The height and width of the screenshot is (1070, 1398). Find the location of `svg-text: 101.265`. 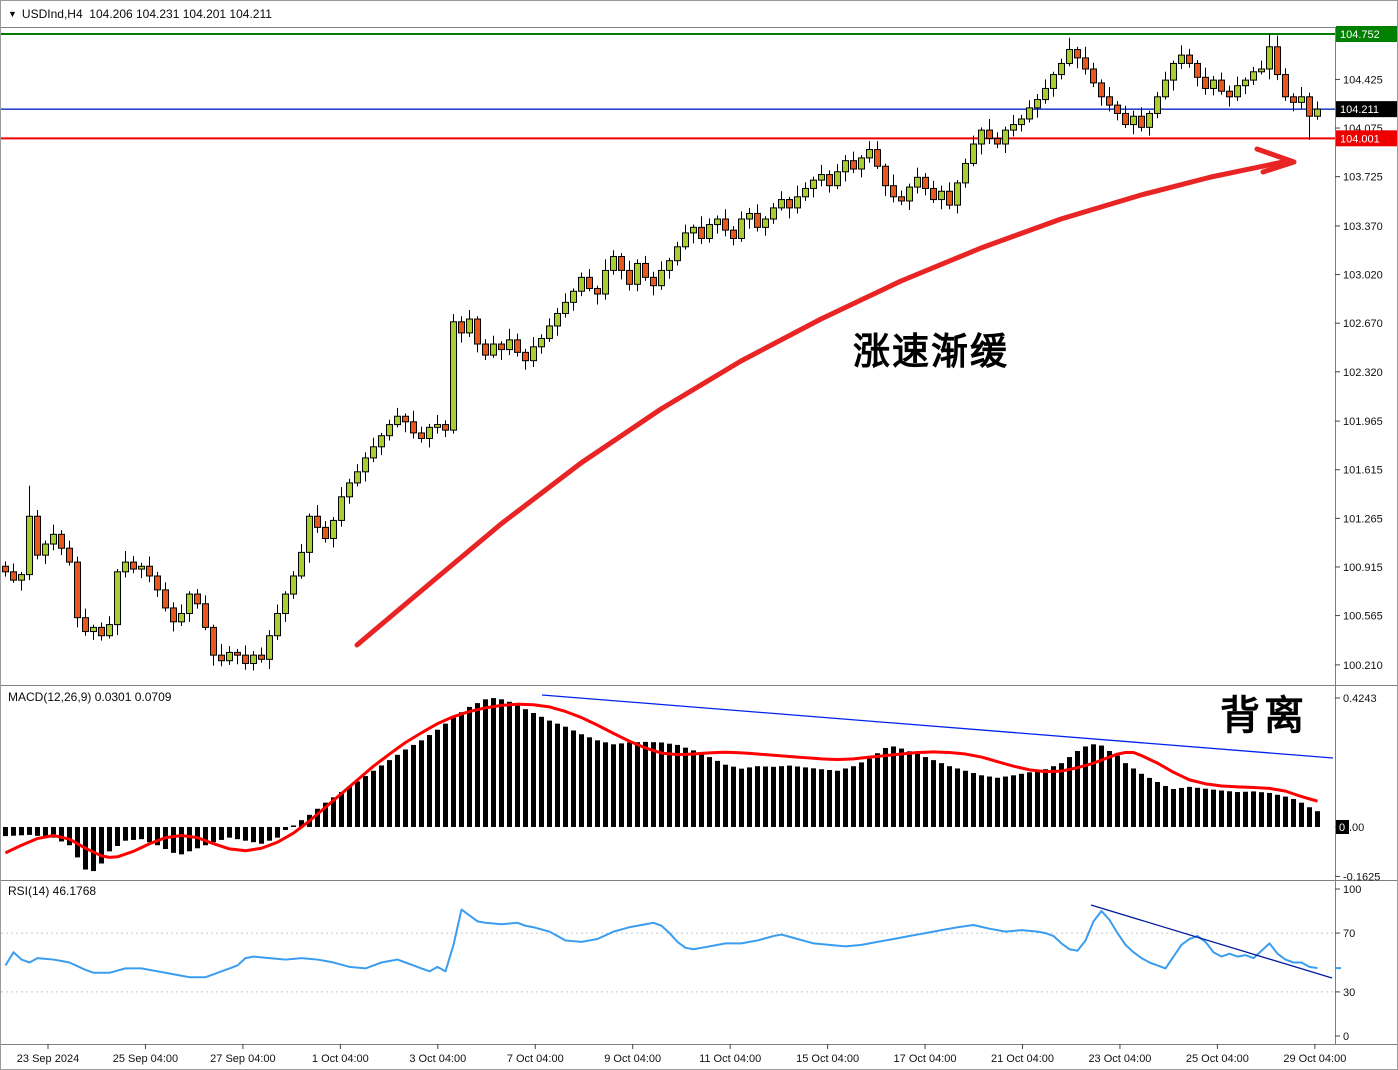

svg-text: 101.265 is located at coordinates (1363, 519).